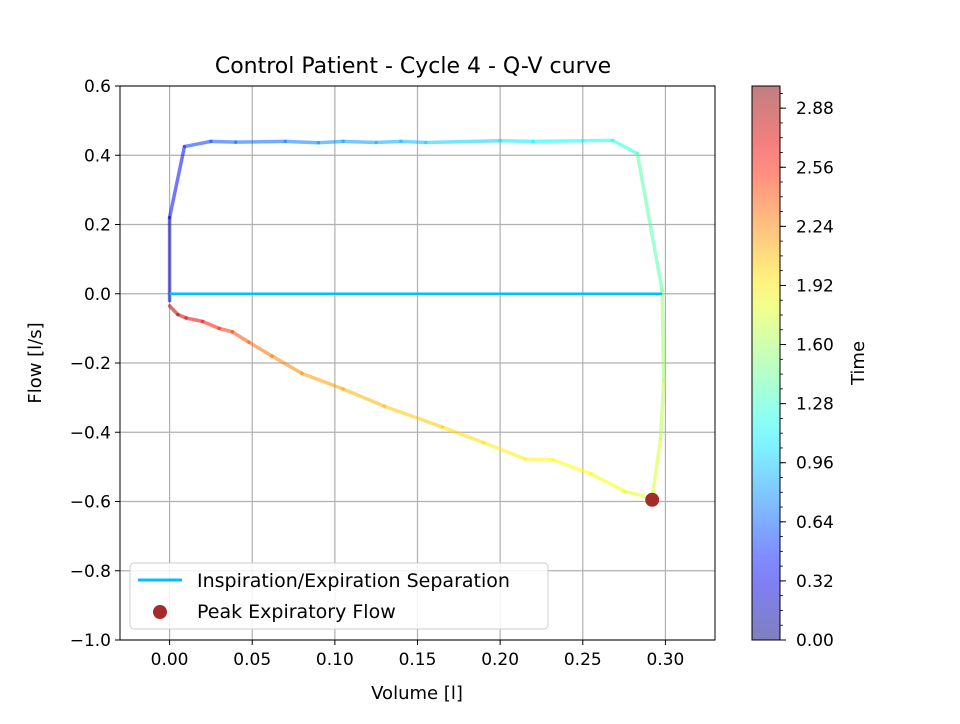 This screenshot has height=724, width=960. I want to click on x-tick-label: 0.30, so click(665, 660).